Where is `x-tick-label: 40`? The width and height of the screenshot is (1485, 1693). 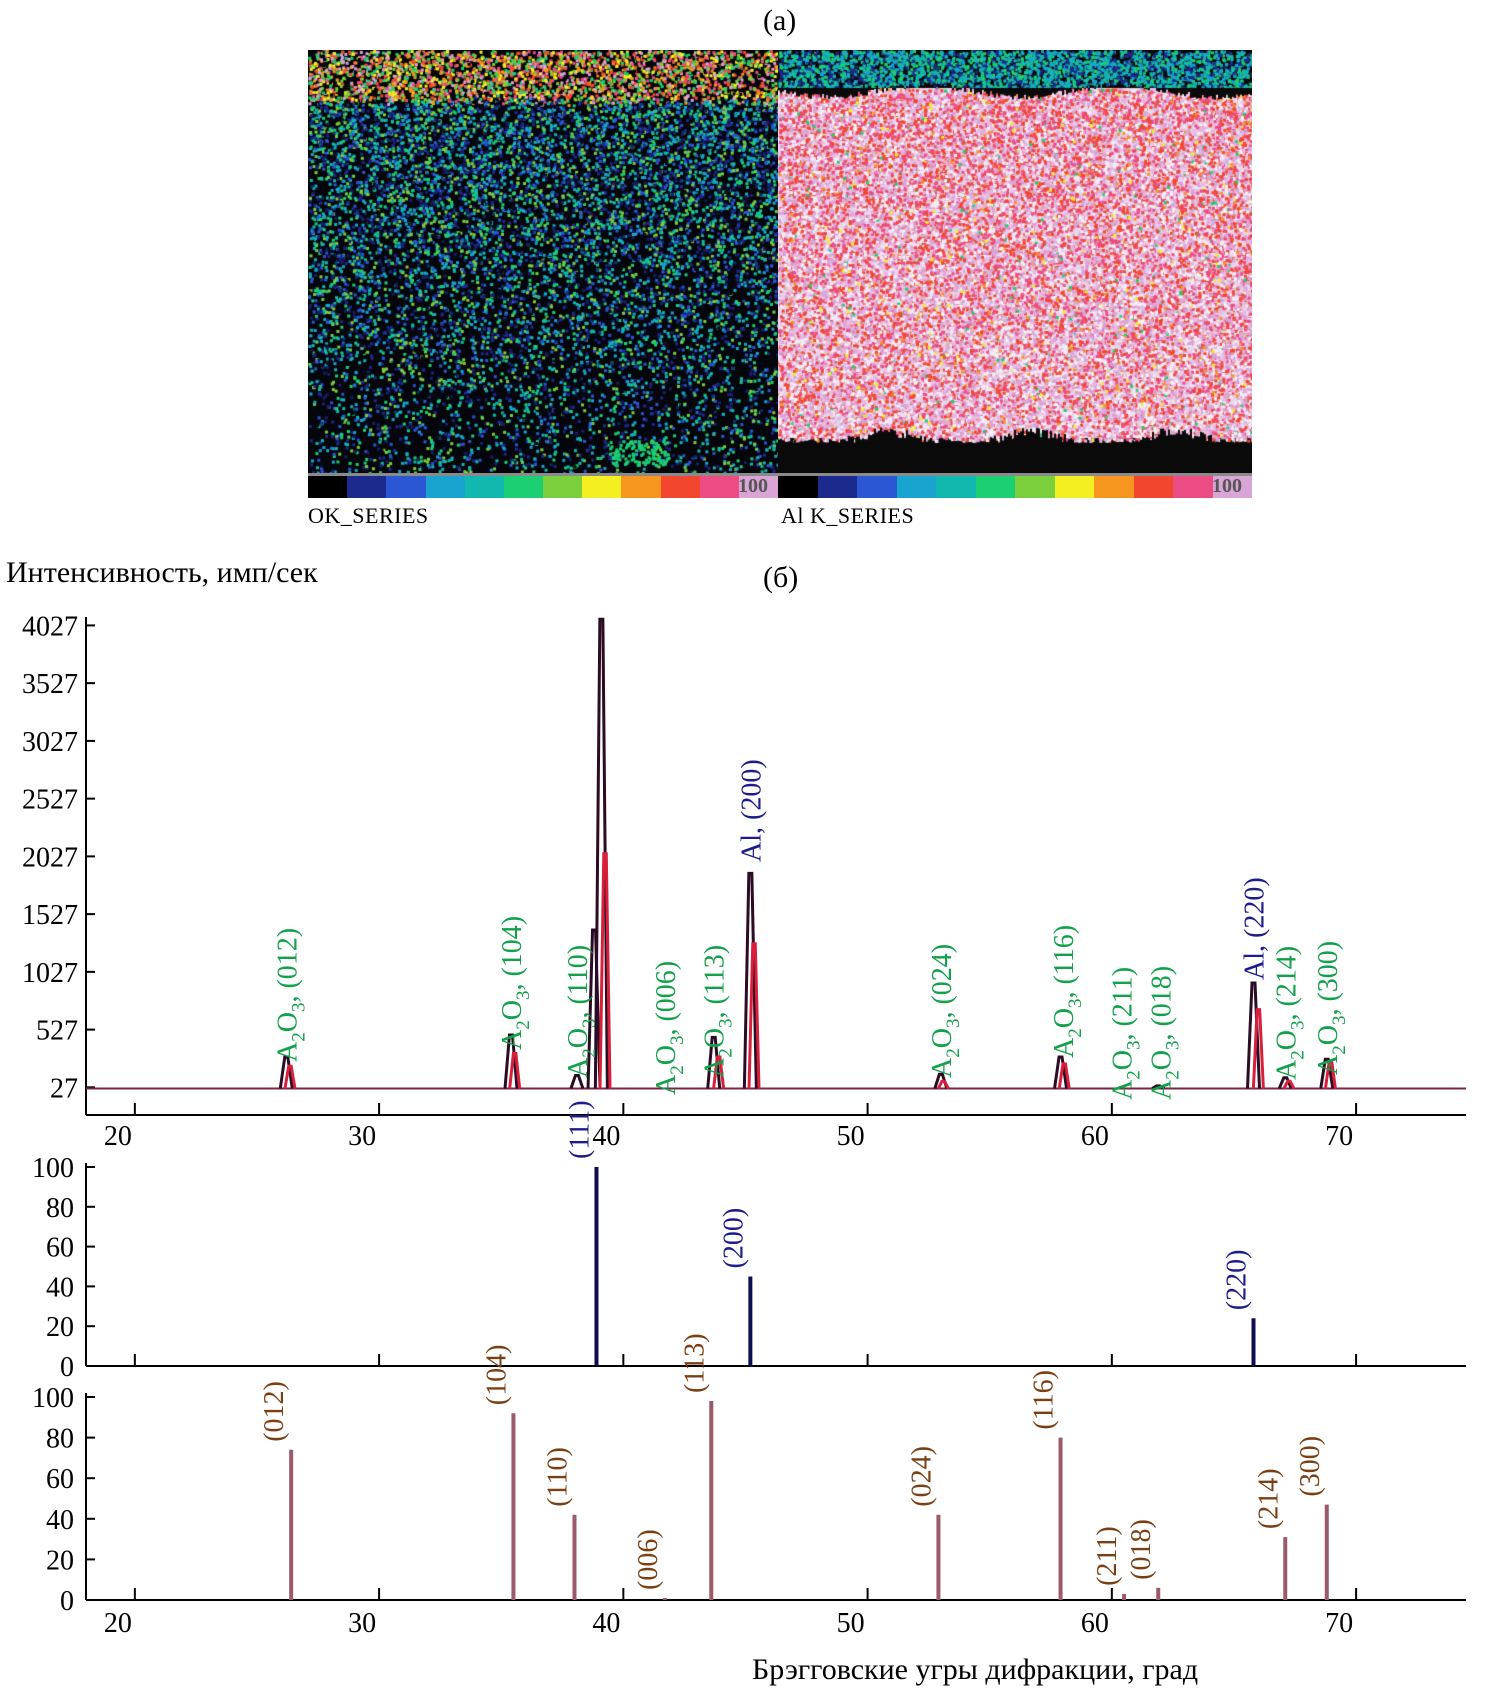 x-tick-label: 40 is located at coordinates (606, 1623).